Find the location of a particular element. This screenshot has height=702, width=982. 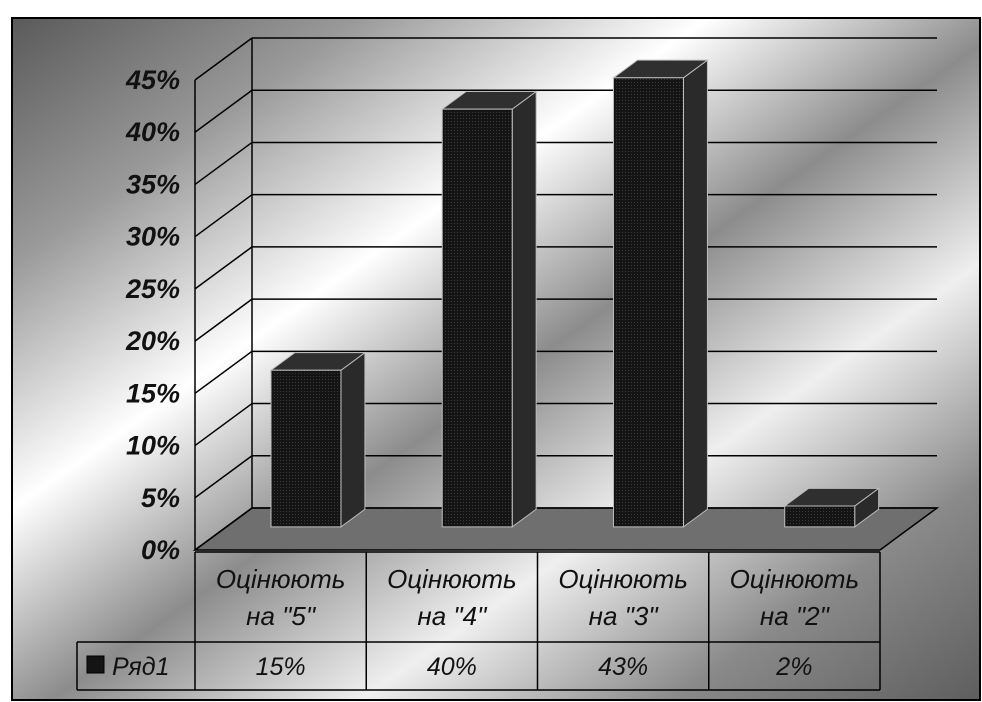

data-label: 40% is located at coordinates (452, 667).